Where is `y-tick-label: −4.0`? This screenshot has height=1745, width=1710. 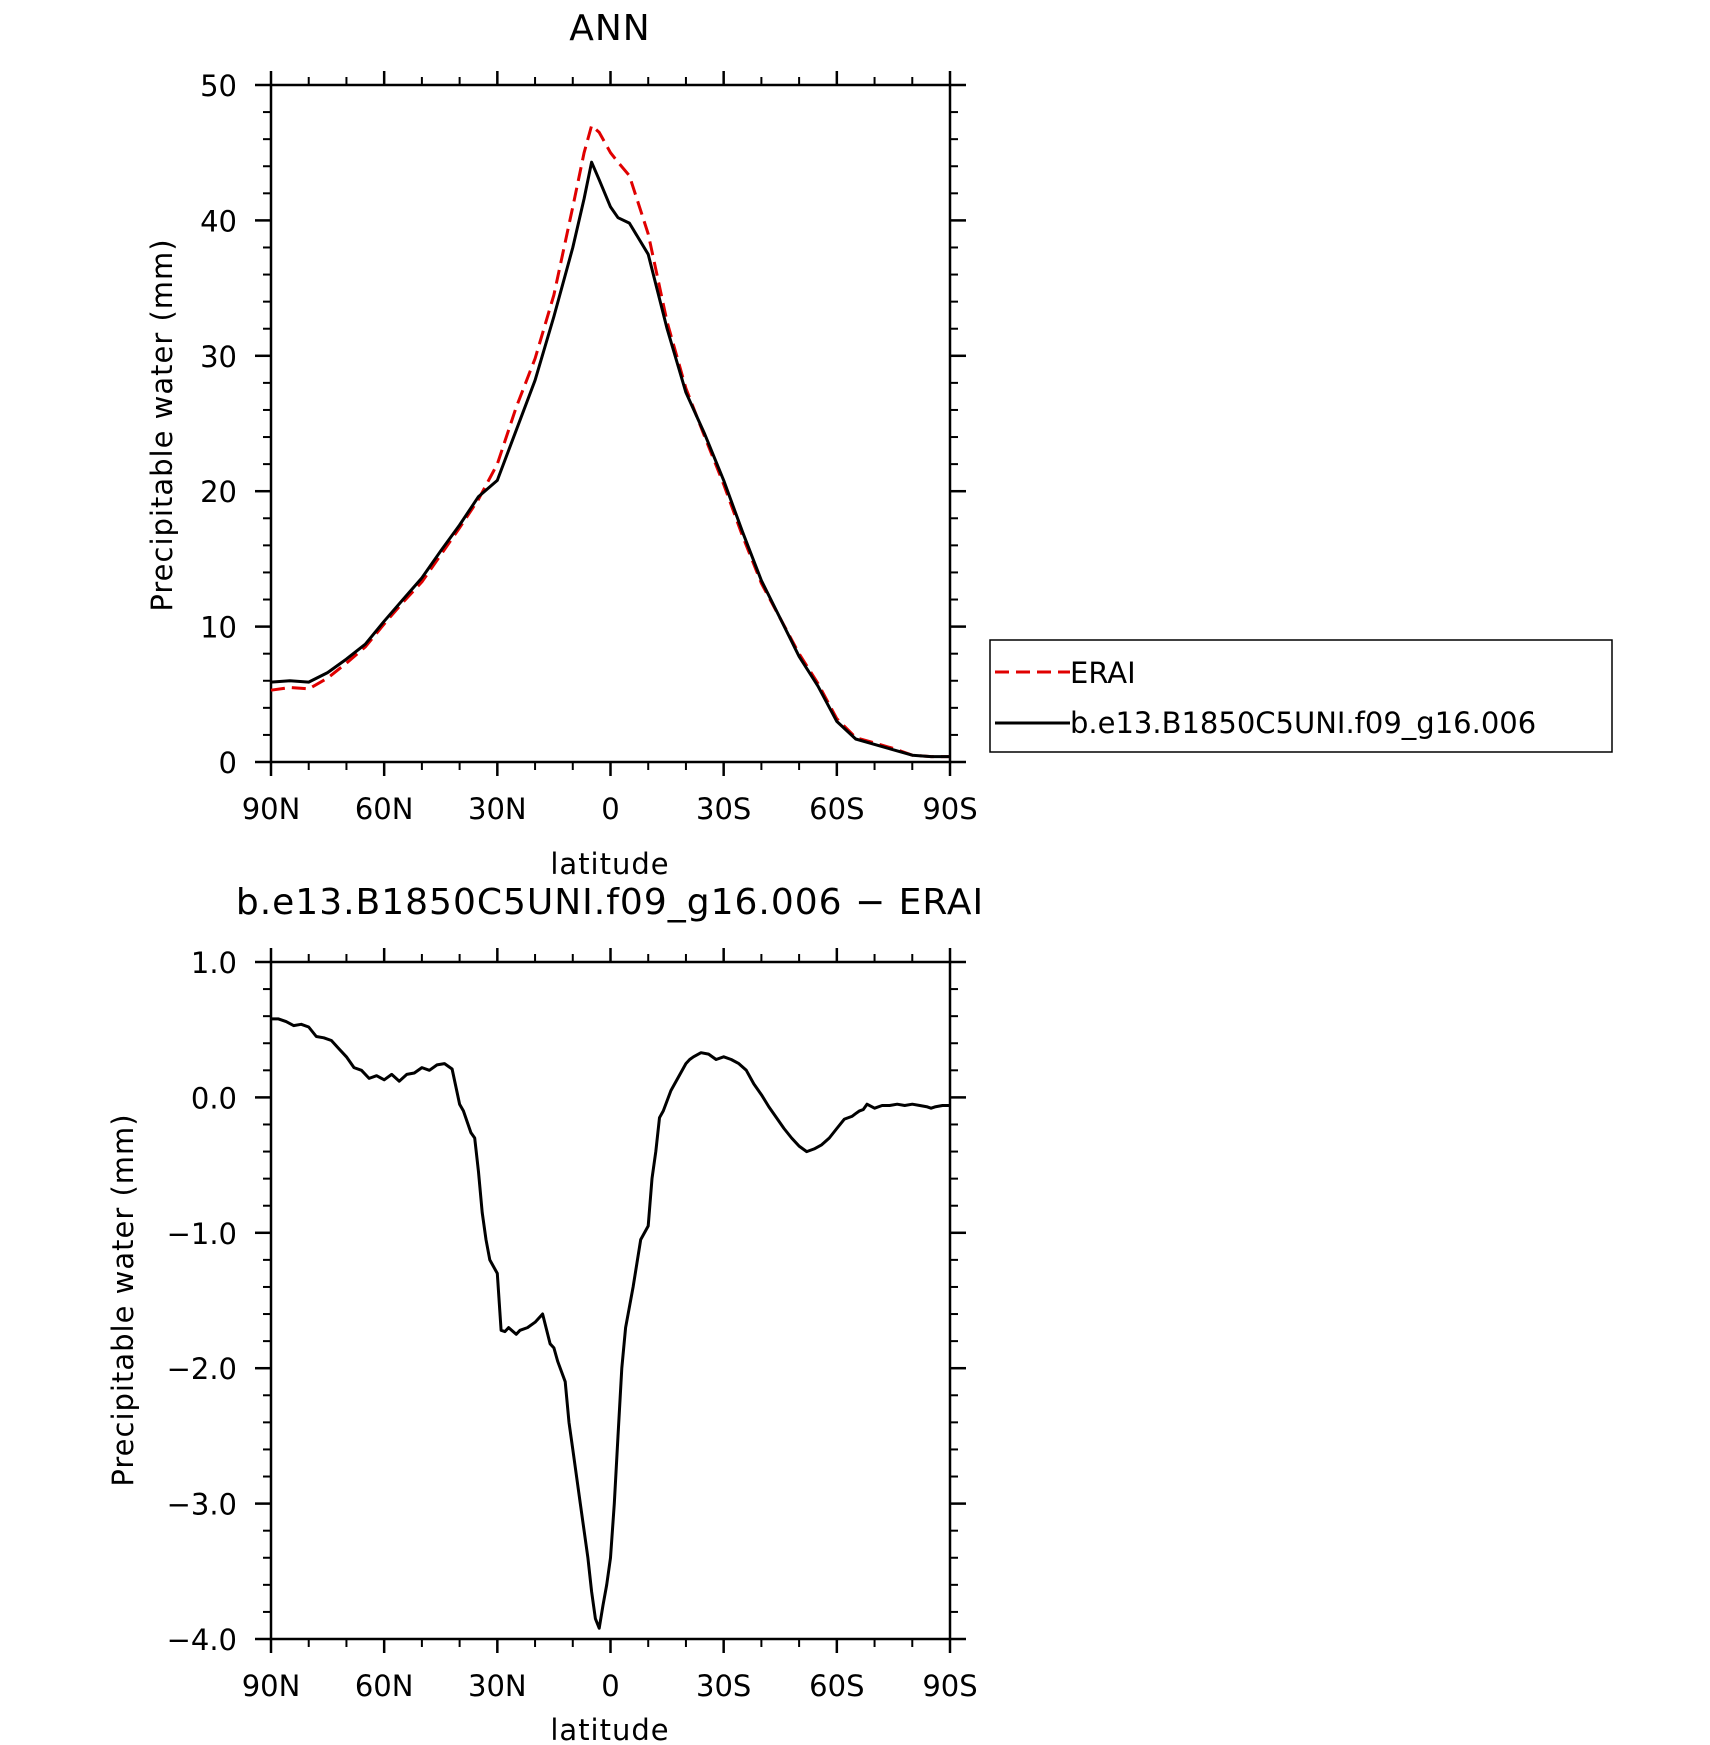
y-tick-label: −4.0 is located at coordinates (202, 1640).